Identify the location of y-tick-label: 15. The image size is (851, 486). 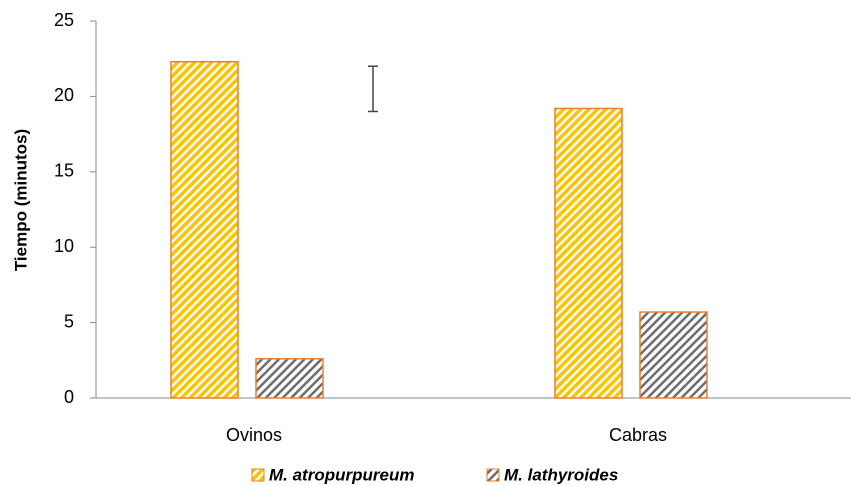
(64, 171).